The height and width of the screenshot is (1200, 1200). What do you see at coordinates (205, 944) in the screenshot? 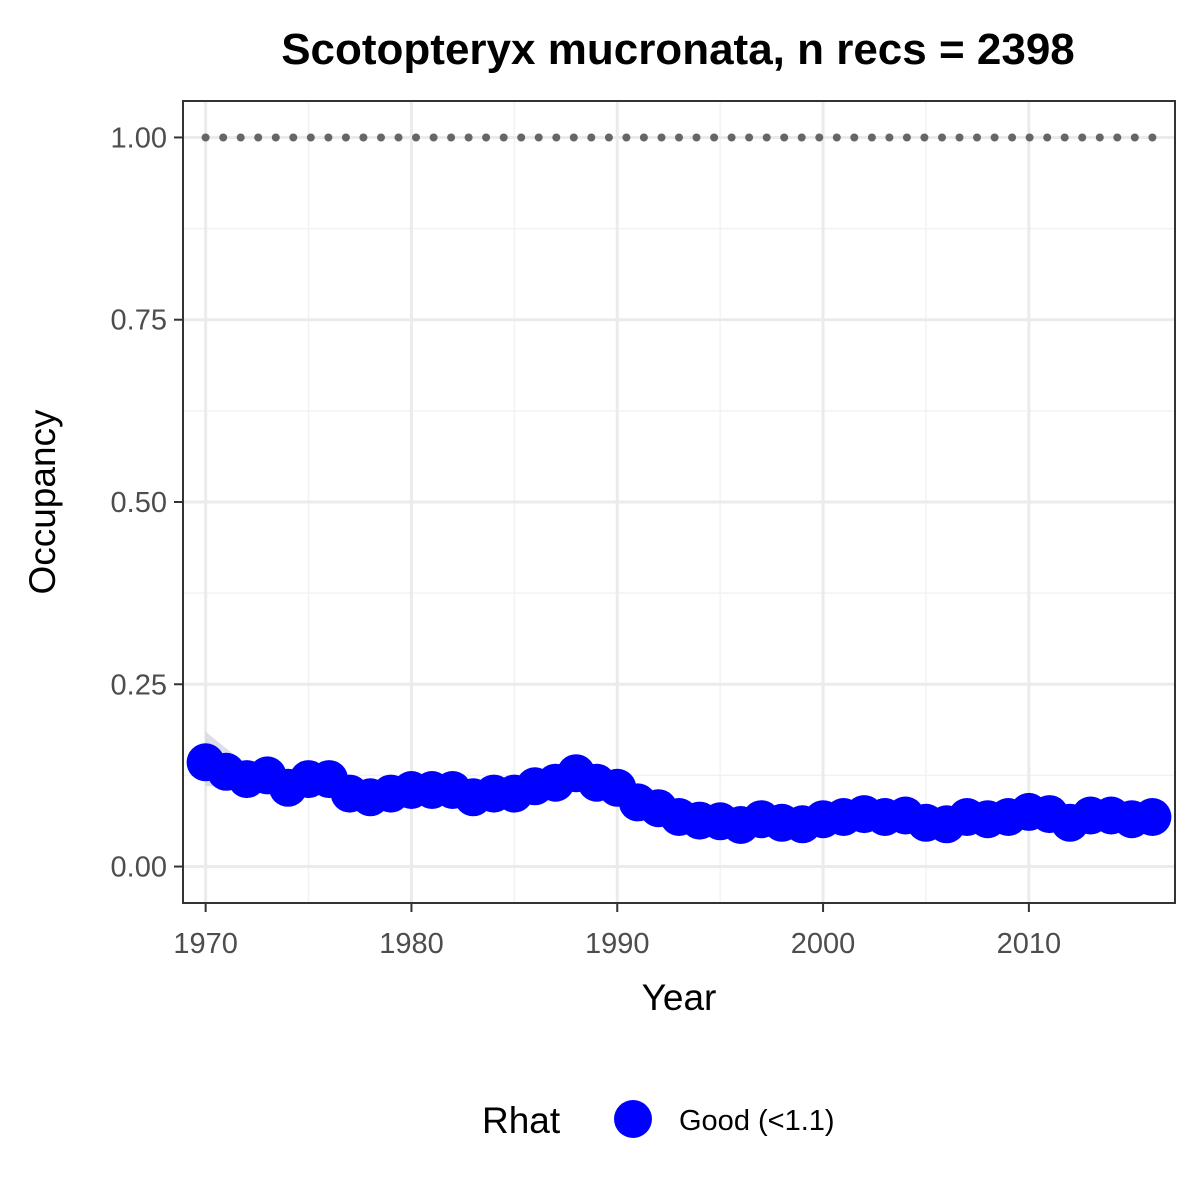
I see `x-tick-label: 1970` at bounding box center [205, 944].